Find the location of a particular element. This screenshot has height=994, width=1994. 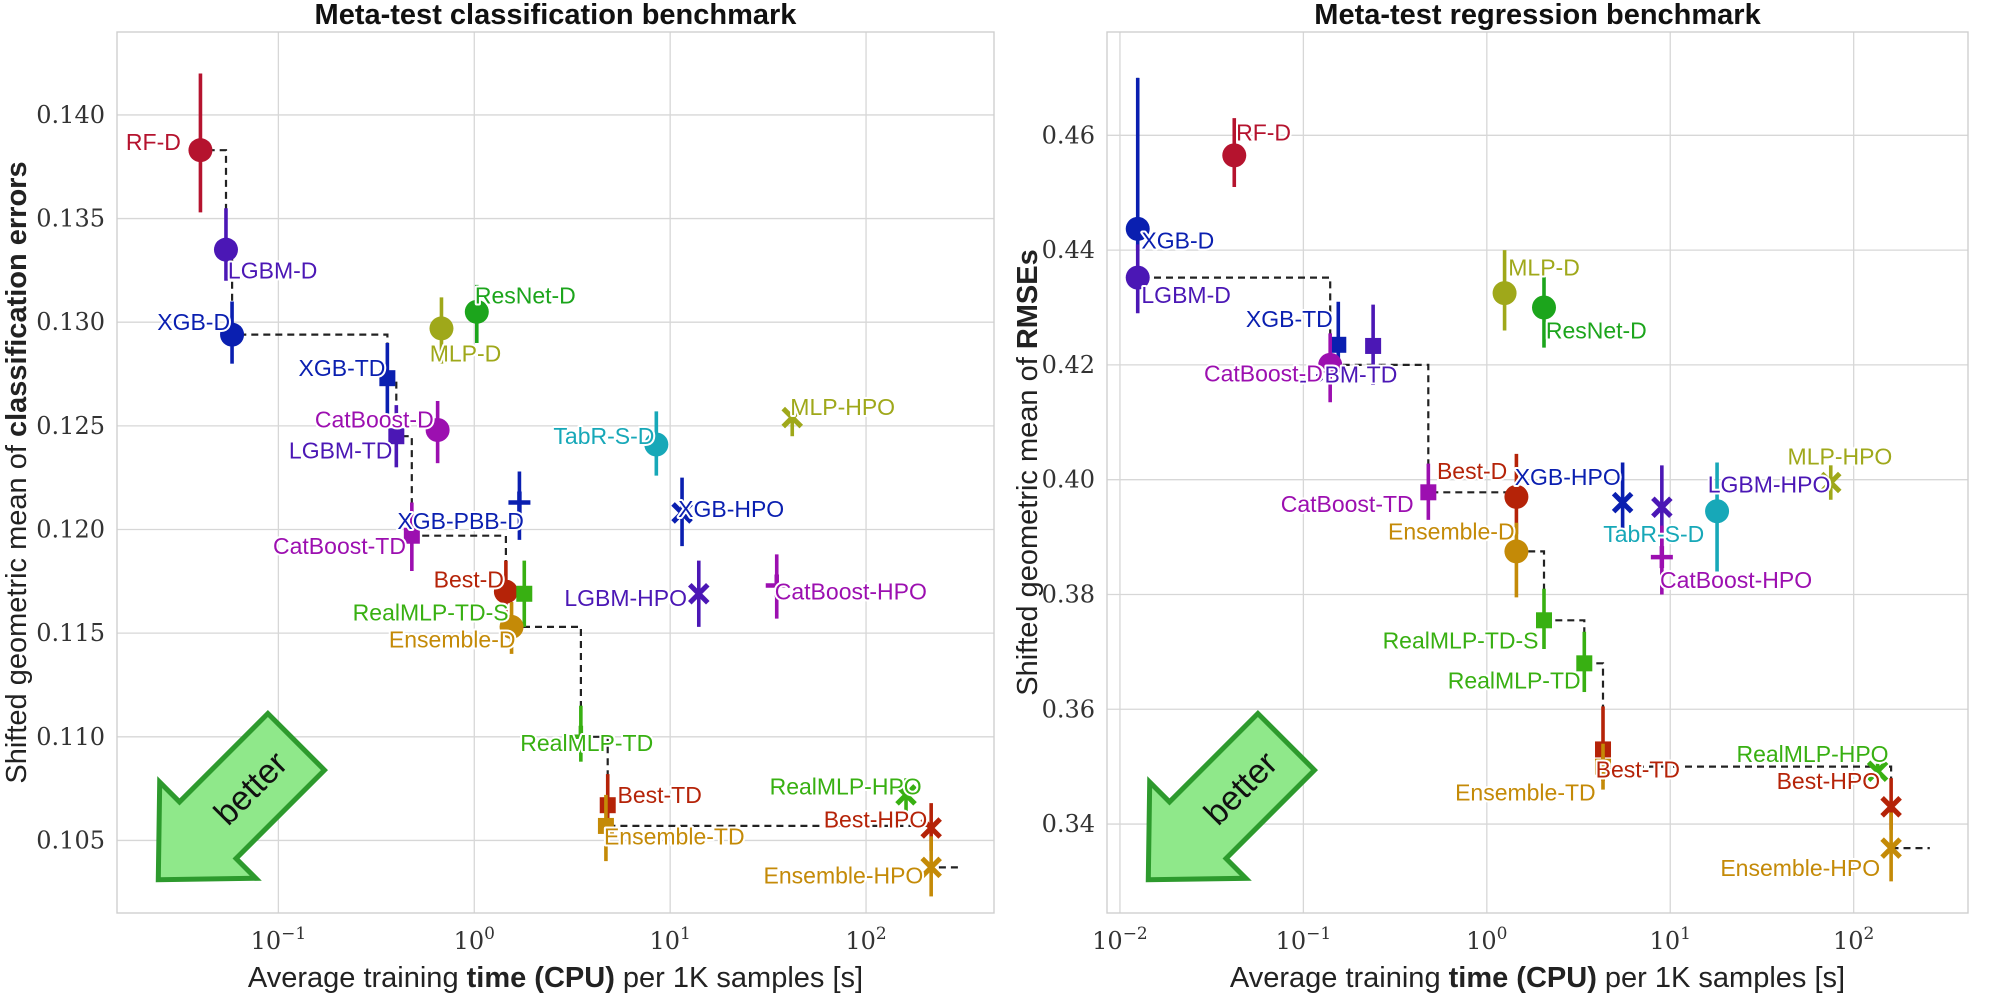

y-tick-label: 0.130 is located at coordinates (70, 322).